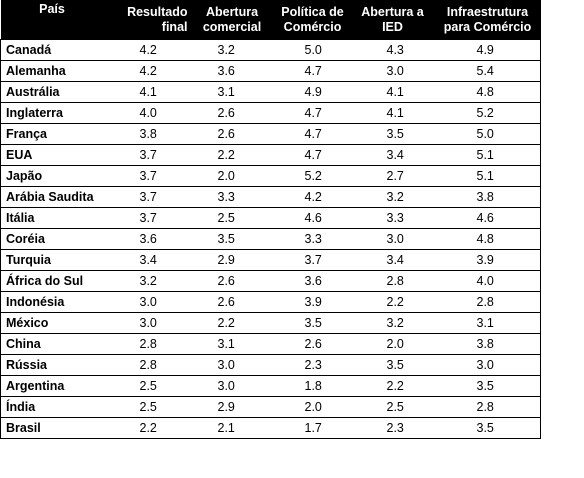 This screenshot has width=584, height=478. Describe the element at coordinates (312, 407) in the screenshot. I see `politica-comercio-cell: 2.0` at that location.